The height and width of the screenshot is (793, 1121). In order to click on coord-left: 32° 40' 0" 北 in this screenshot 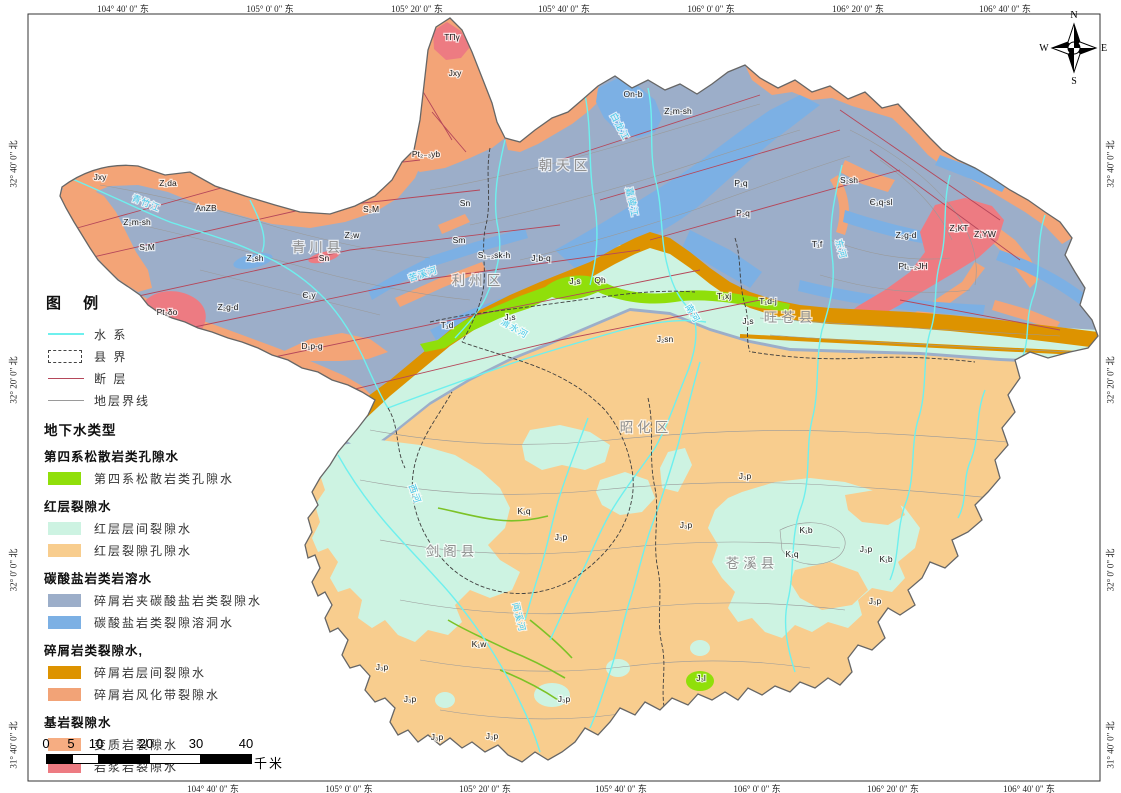, I will do `click(13, 164)`.